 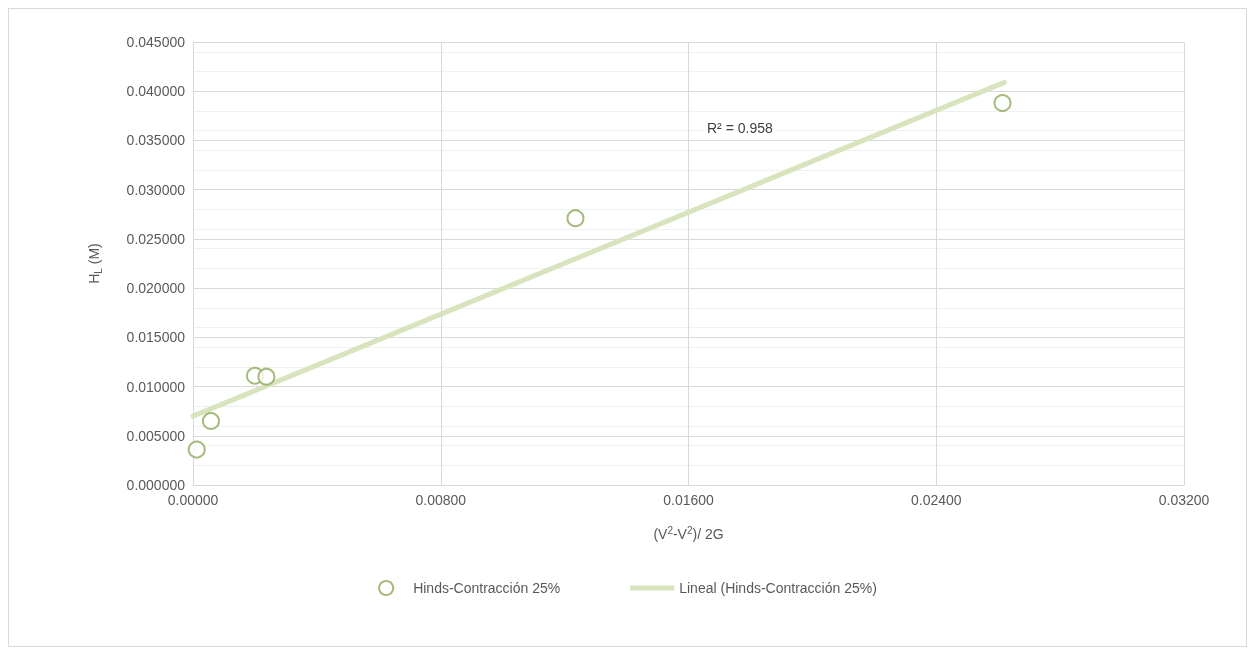 I want to click on y-tick-label: 0.030000, so click(x=156, y=189).